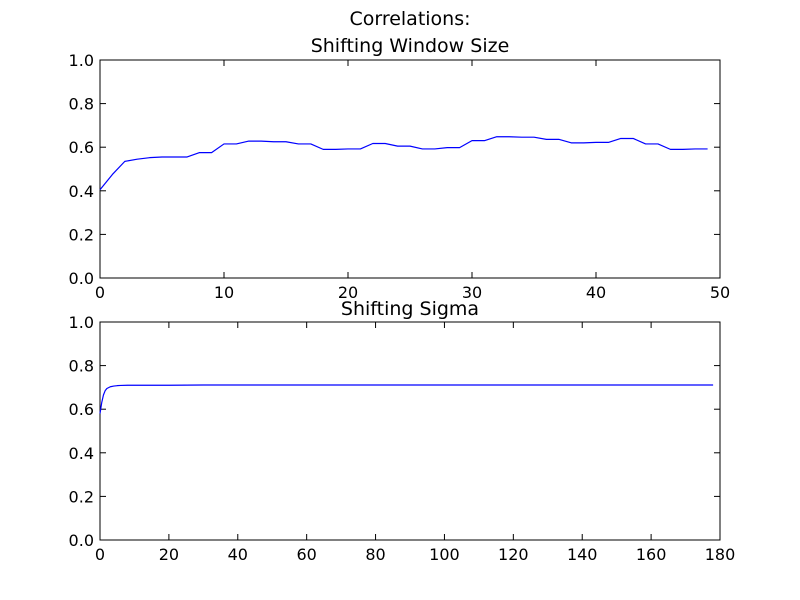 Image resolution: width=800 pixels, height=600 pixels. Describe the element at coordinates (169, 554) in the screenshot. I see `bottom-plot-x-tick-label: 20` at that location.